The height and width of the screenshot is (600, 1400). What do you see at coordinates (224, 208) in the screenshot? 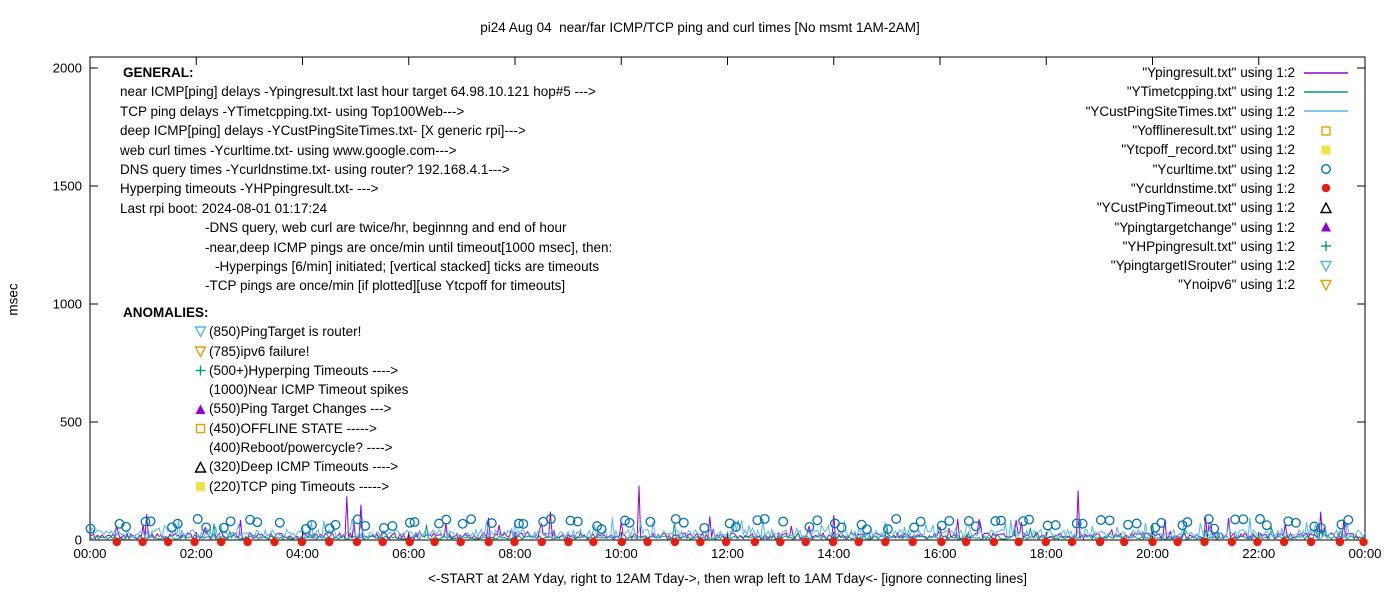
I see `general-line: Last rpi boot: 2024-08-01 01:17:24` at bounding box center [224, 208].